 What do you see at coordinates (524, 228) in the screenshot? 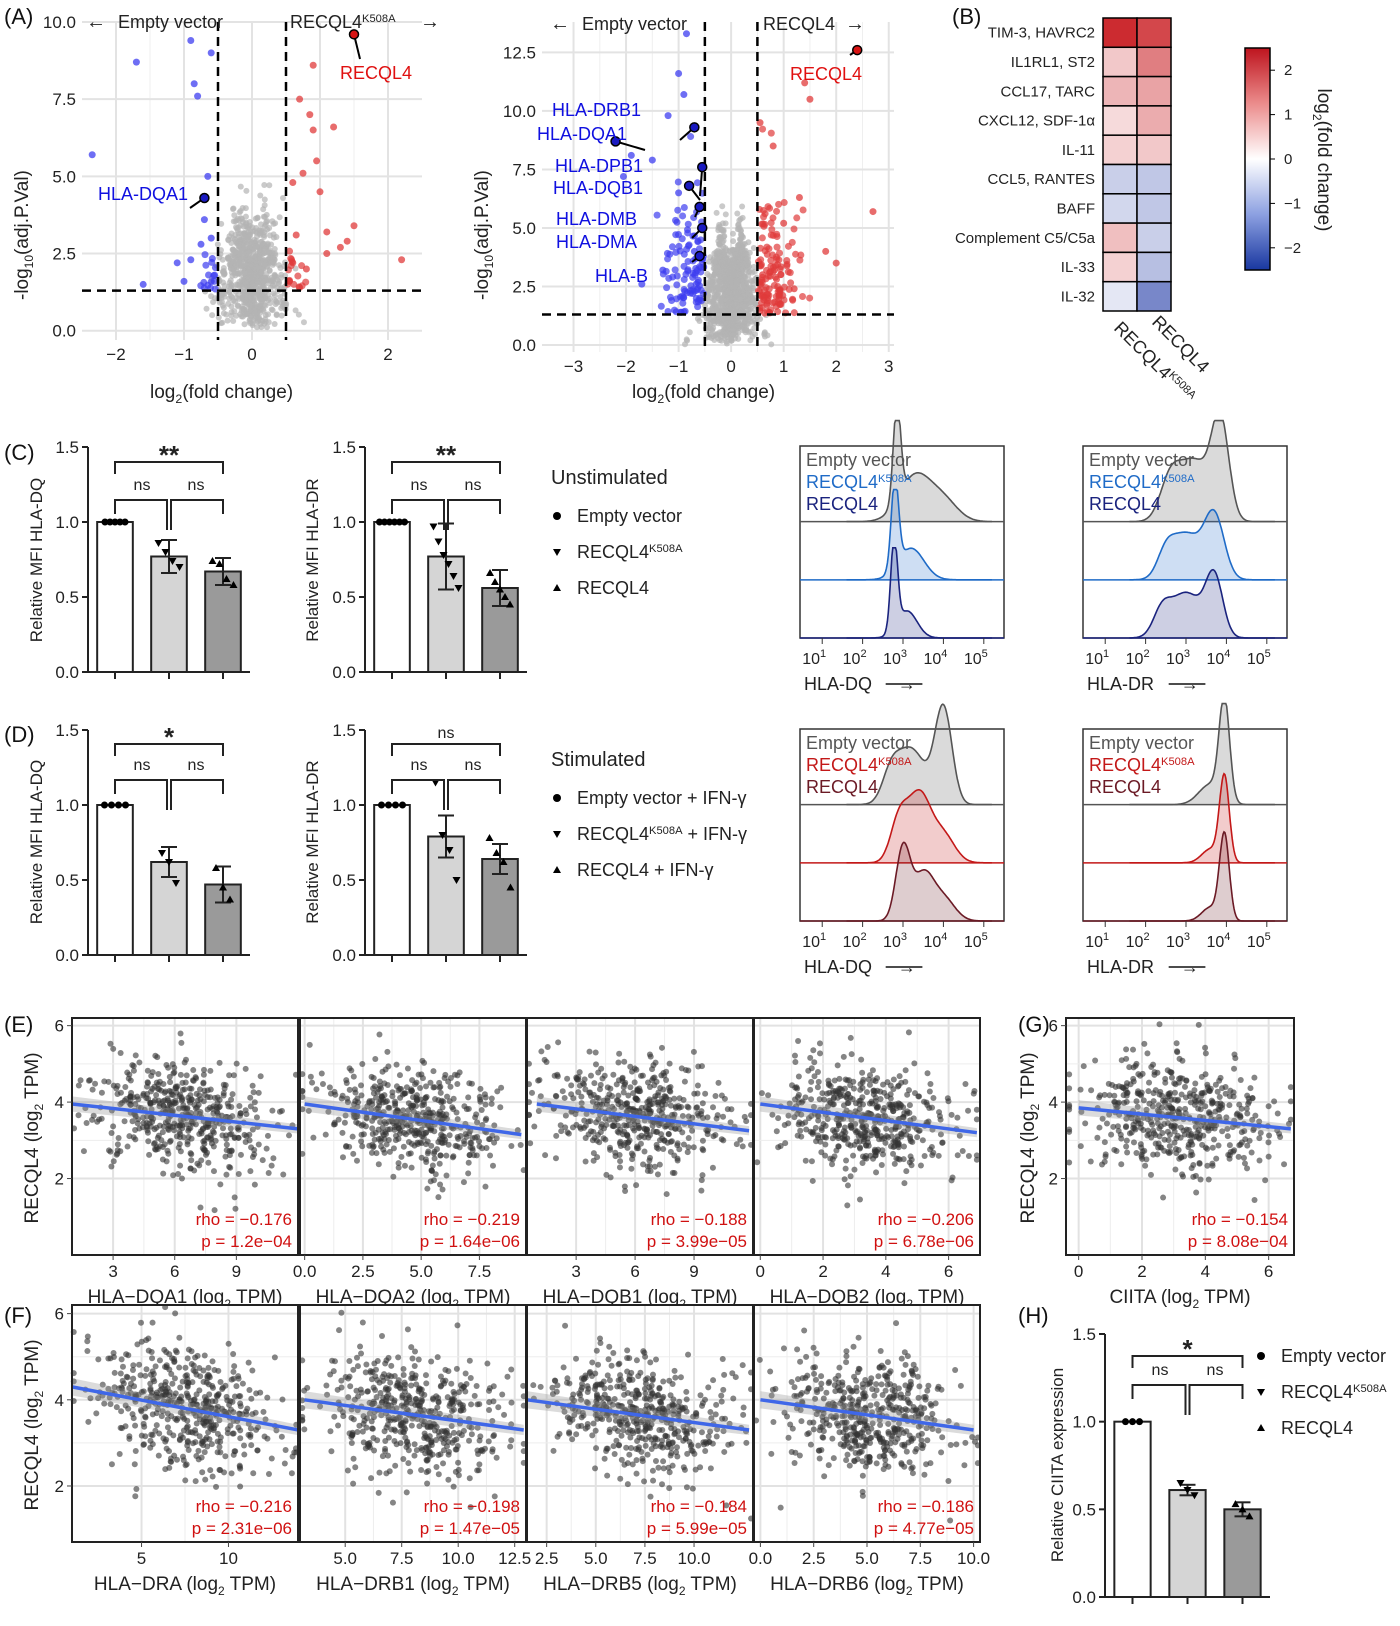
I see `y-tick-label: 5.0` at bounding box center [524, 228].